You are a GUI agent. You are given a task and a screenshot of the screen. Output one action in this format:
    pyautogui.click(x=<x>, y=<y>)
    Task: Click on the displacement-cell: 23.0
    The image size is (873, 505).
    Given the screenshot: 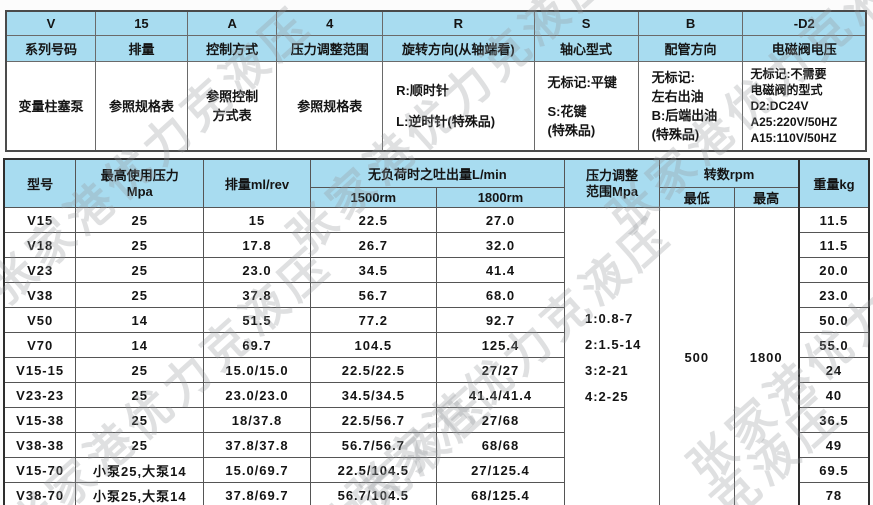 What is the action you would take?
    pyautogui.click(x=257, y=270)
    